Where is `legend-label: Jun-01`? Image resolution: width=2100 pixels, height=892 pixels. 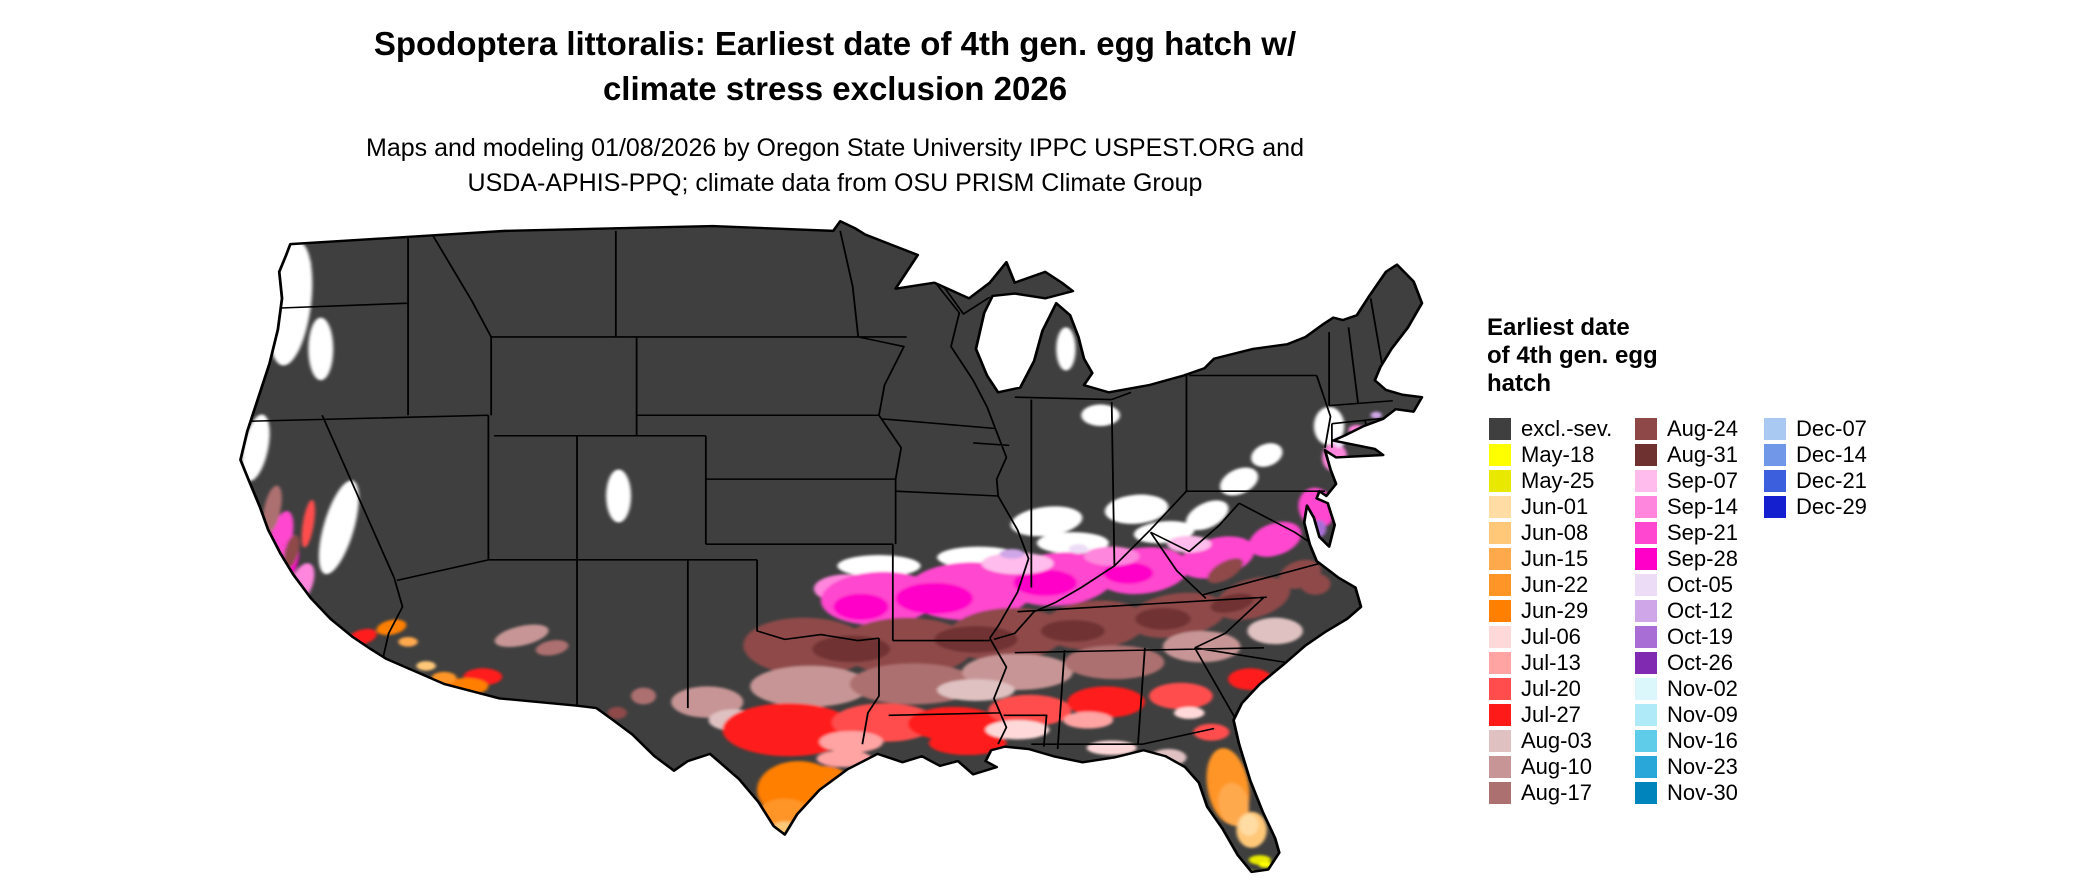 legend-label: Jun-01 is located at coordinates (1555, 506).